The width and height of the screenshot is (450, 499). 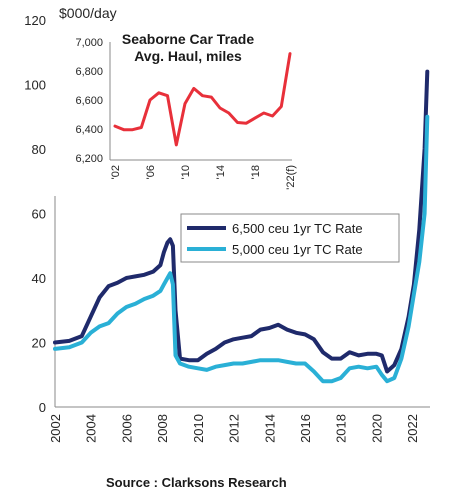 What do you see at coordinates (89, 72) in the screenshot?
I see `inset-y-tick-label: 6,800` at bounding box center [89, 72].